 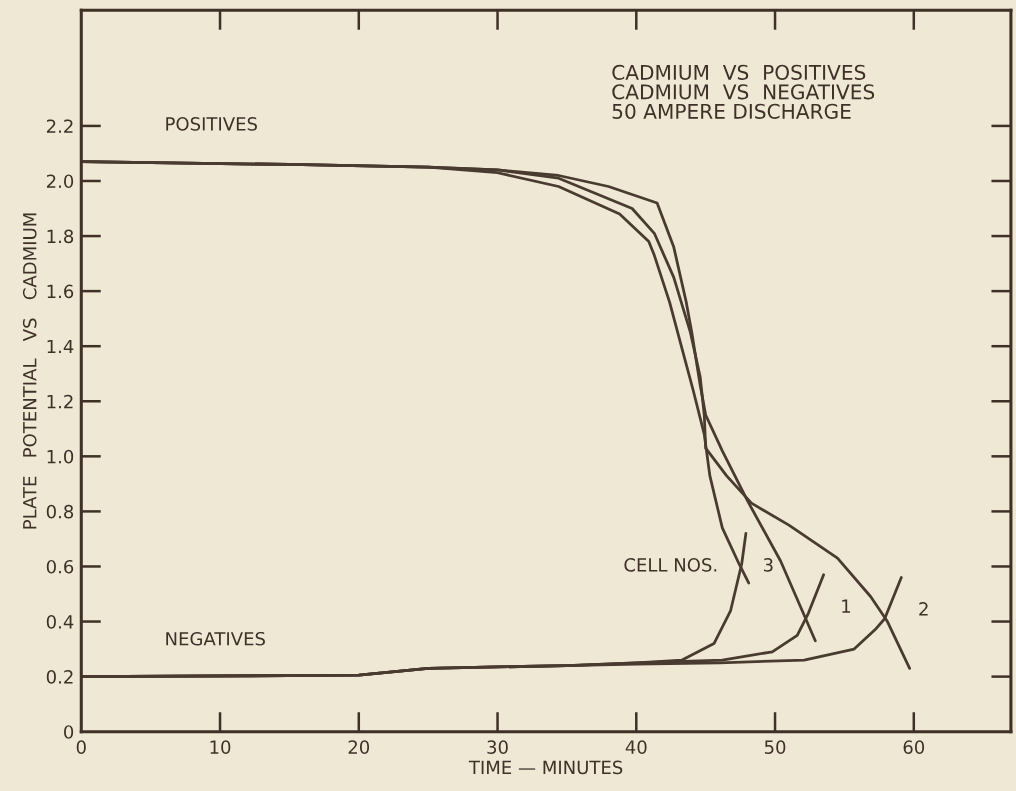 What do you see at coordinates (220, 747) in the screenshot?
I see `x-tick-label: 10` at bounding box center [220, 747].